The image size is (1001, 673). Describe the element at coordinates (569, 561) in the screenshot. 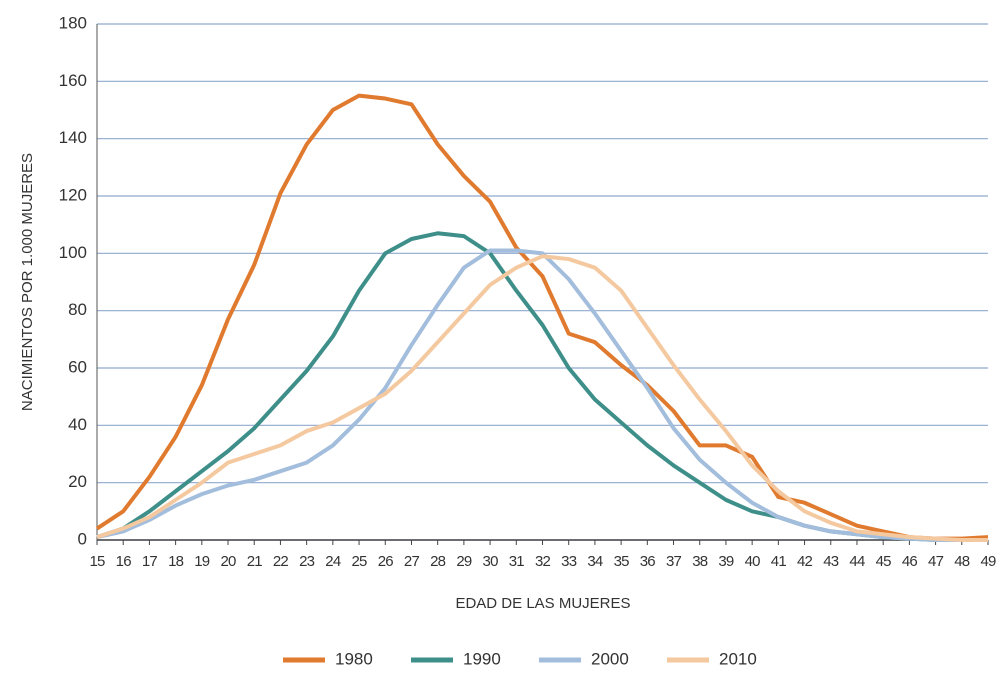

I see `x-tick-label: 33` at that location.